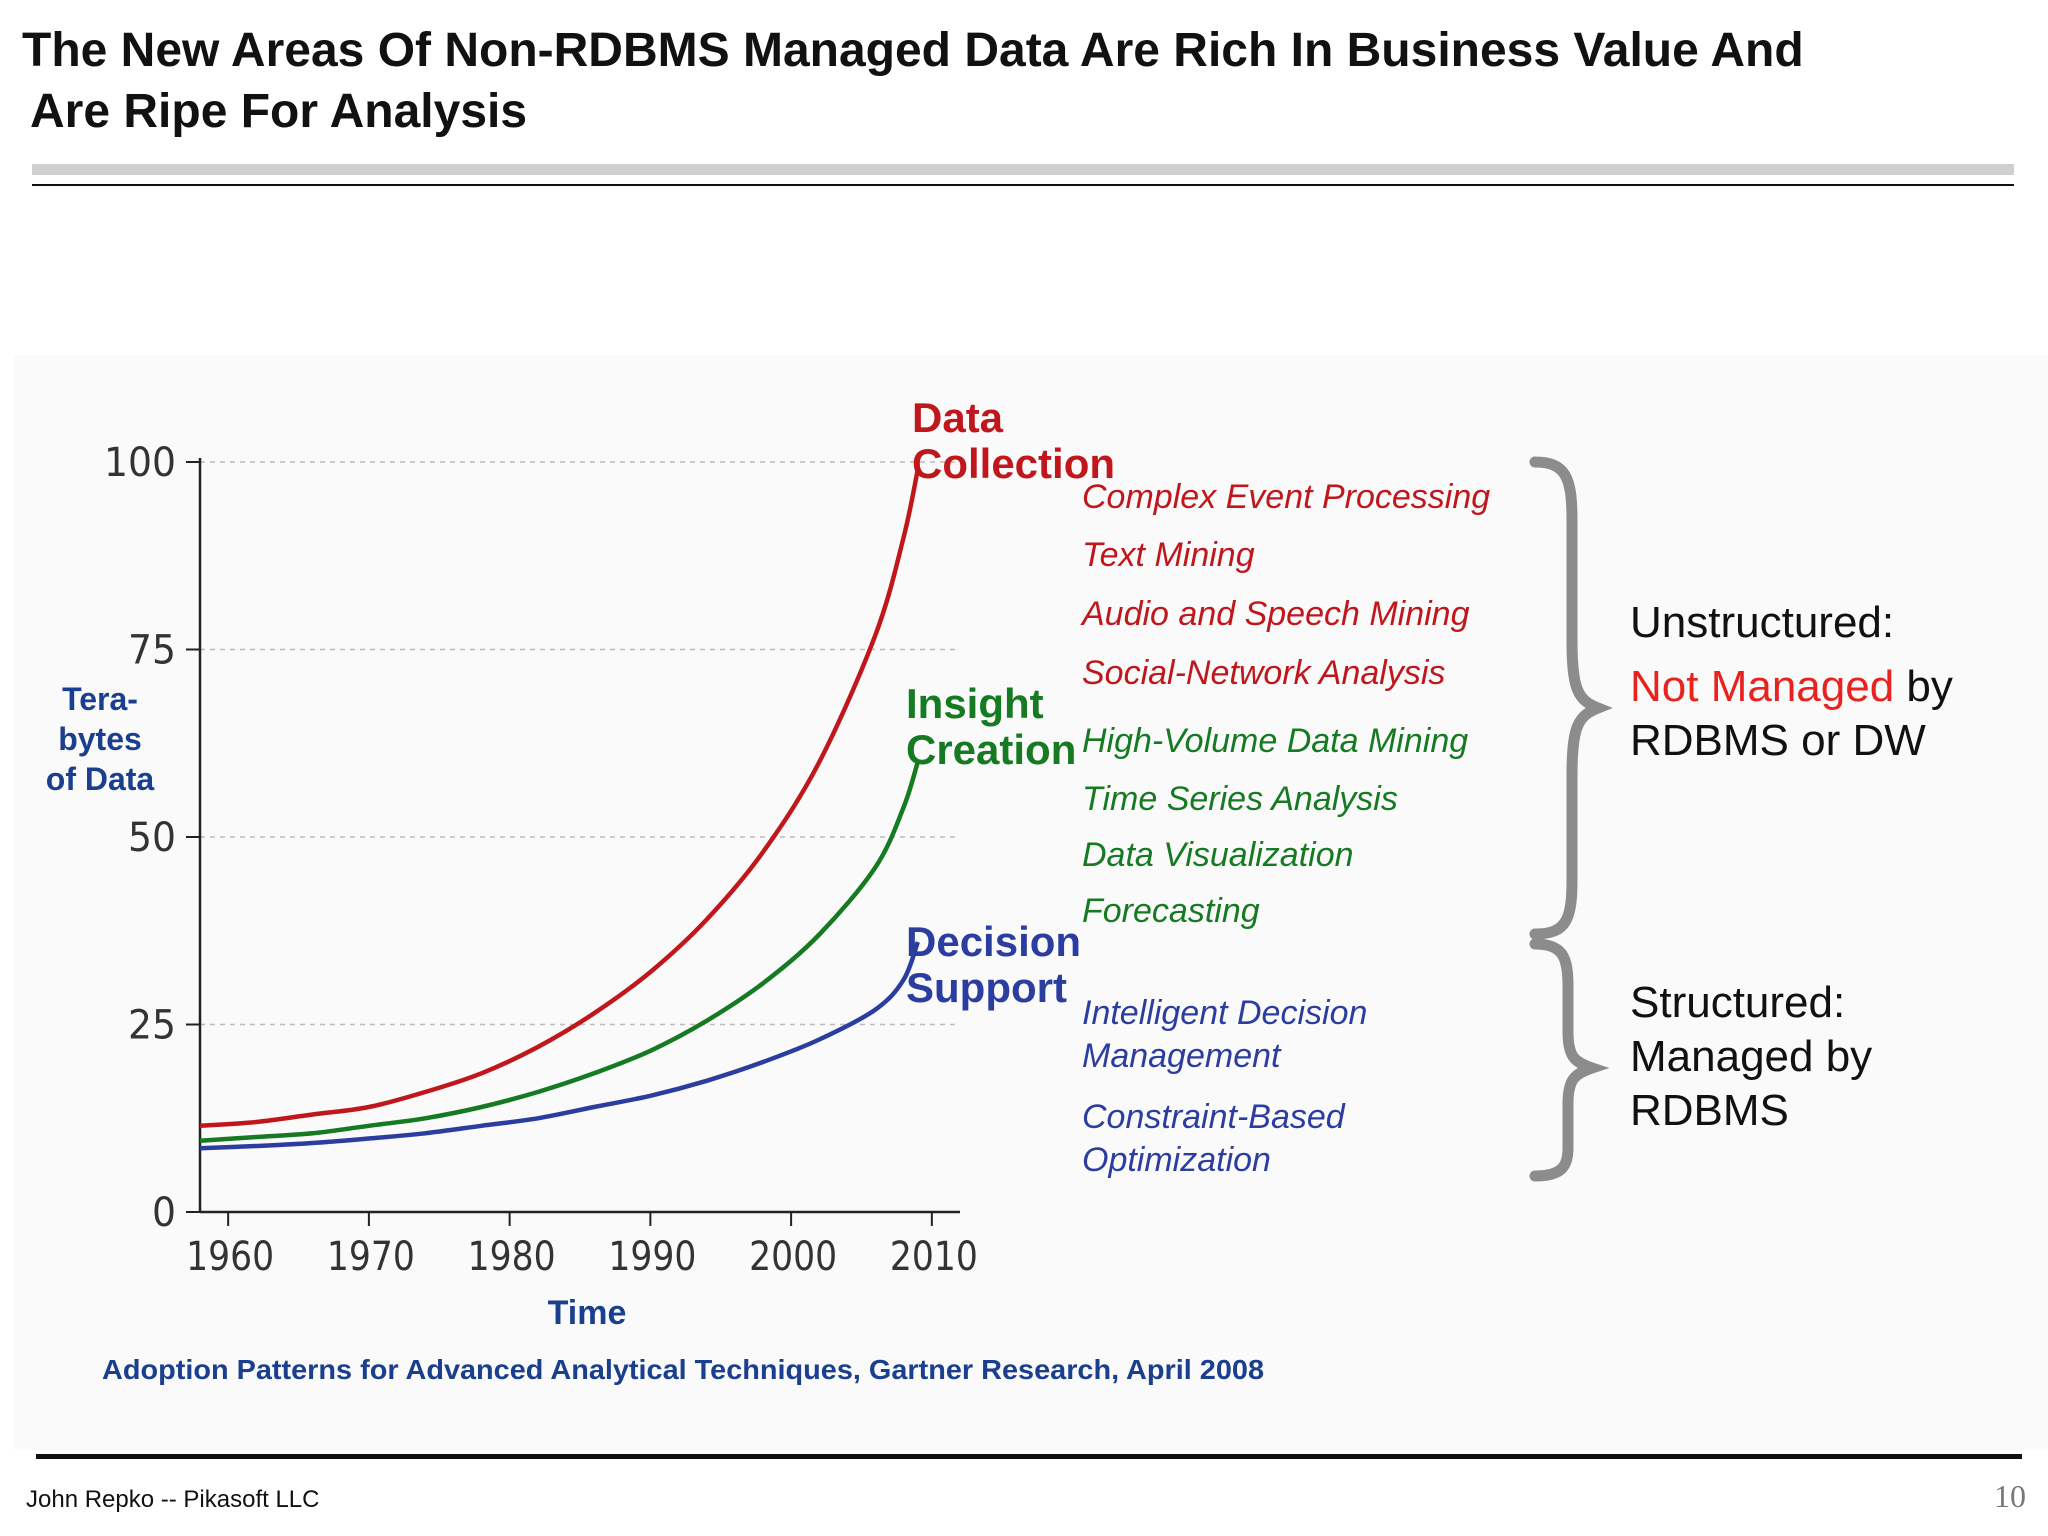 The image size is (2048, 1536). What do you see at coordinates (975, 703) in the screenshot?
I see `series-label: Insight` at bounding box center [975, 703].